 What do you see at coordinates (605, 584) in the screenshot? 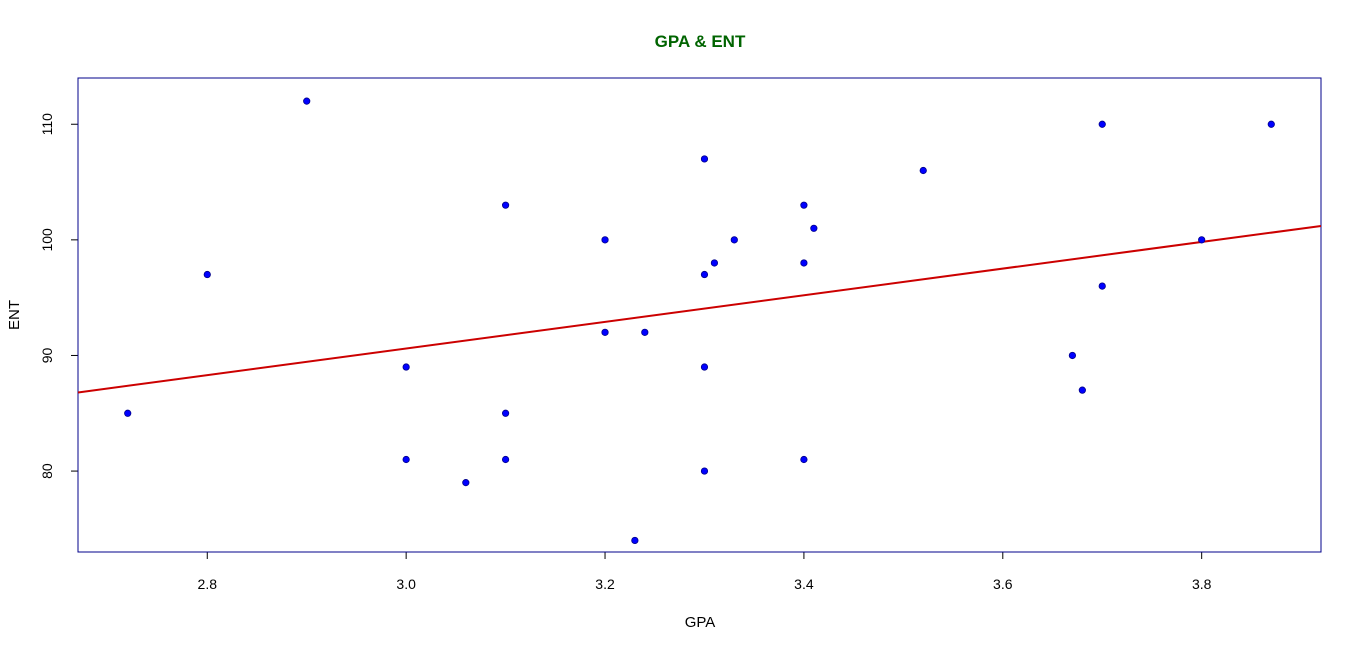
I see `x-tick-label: 3.2` at bounding box center [605, 584].